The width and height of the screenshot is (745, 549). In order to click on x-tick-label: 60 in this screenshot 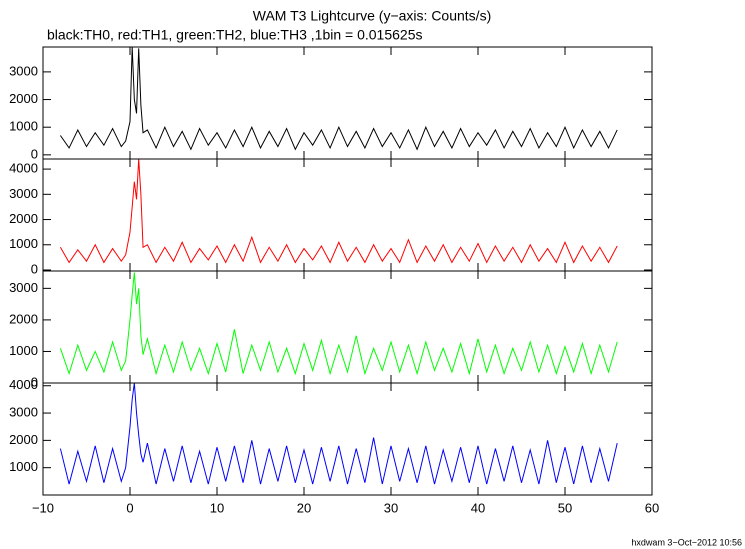, I will do `click(652, 507)`.